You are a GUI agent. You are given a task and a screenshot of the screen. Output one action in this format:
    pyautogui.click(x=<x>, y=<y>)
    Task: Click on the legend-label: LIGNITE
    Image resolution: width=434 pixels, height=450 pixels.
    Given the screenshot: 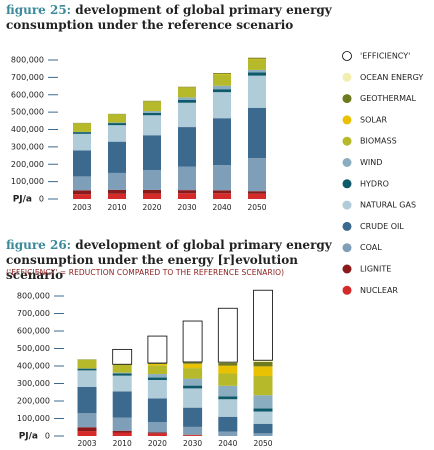 What is the action you would take?
    pyautogui.click(x=375, y=269)
    